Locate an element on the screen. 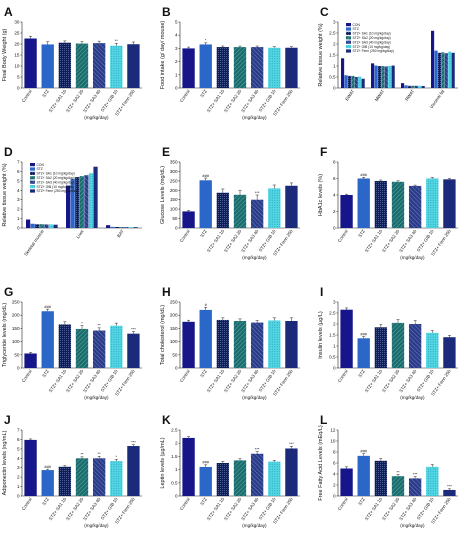 The image size is (475, 550). y-tick-label-g-2: 100 is located at coordinates (16, 341).